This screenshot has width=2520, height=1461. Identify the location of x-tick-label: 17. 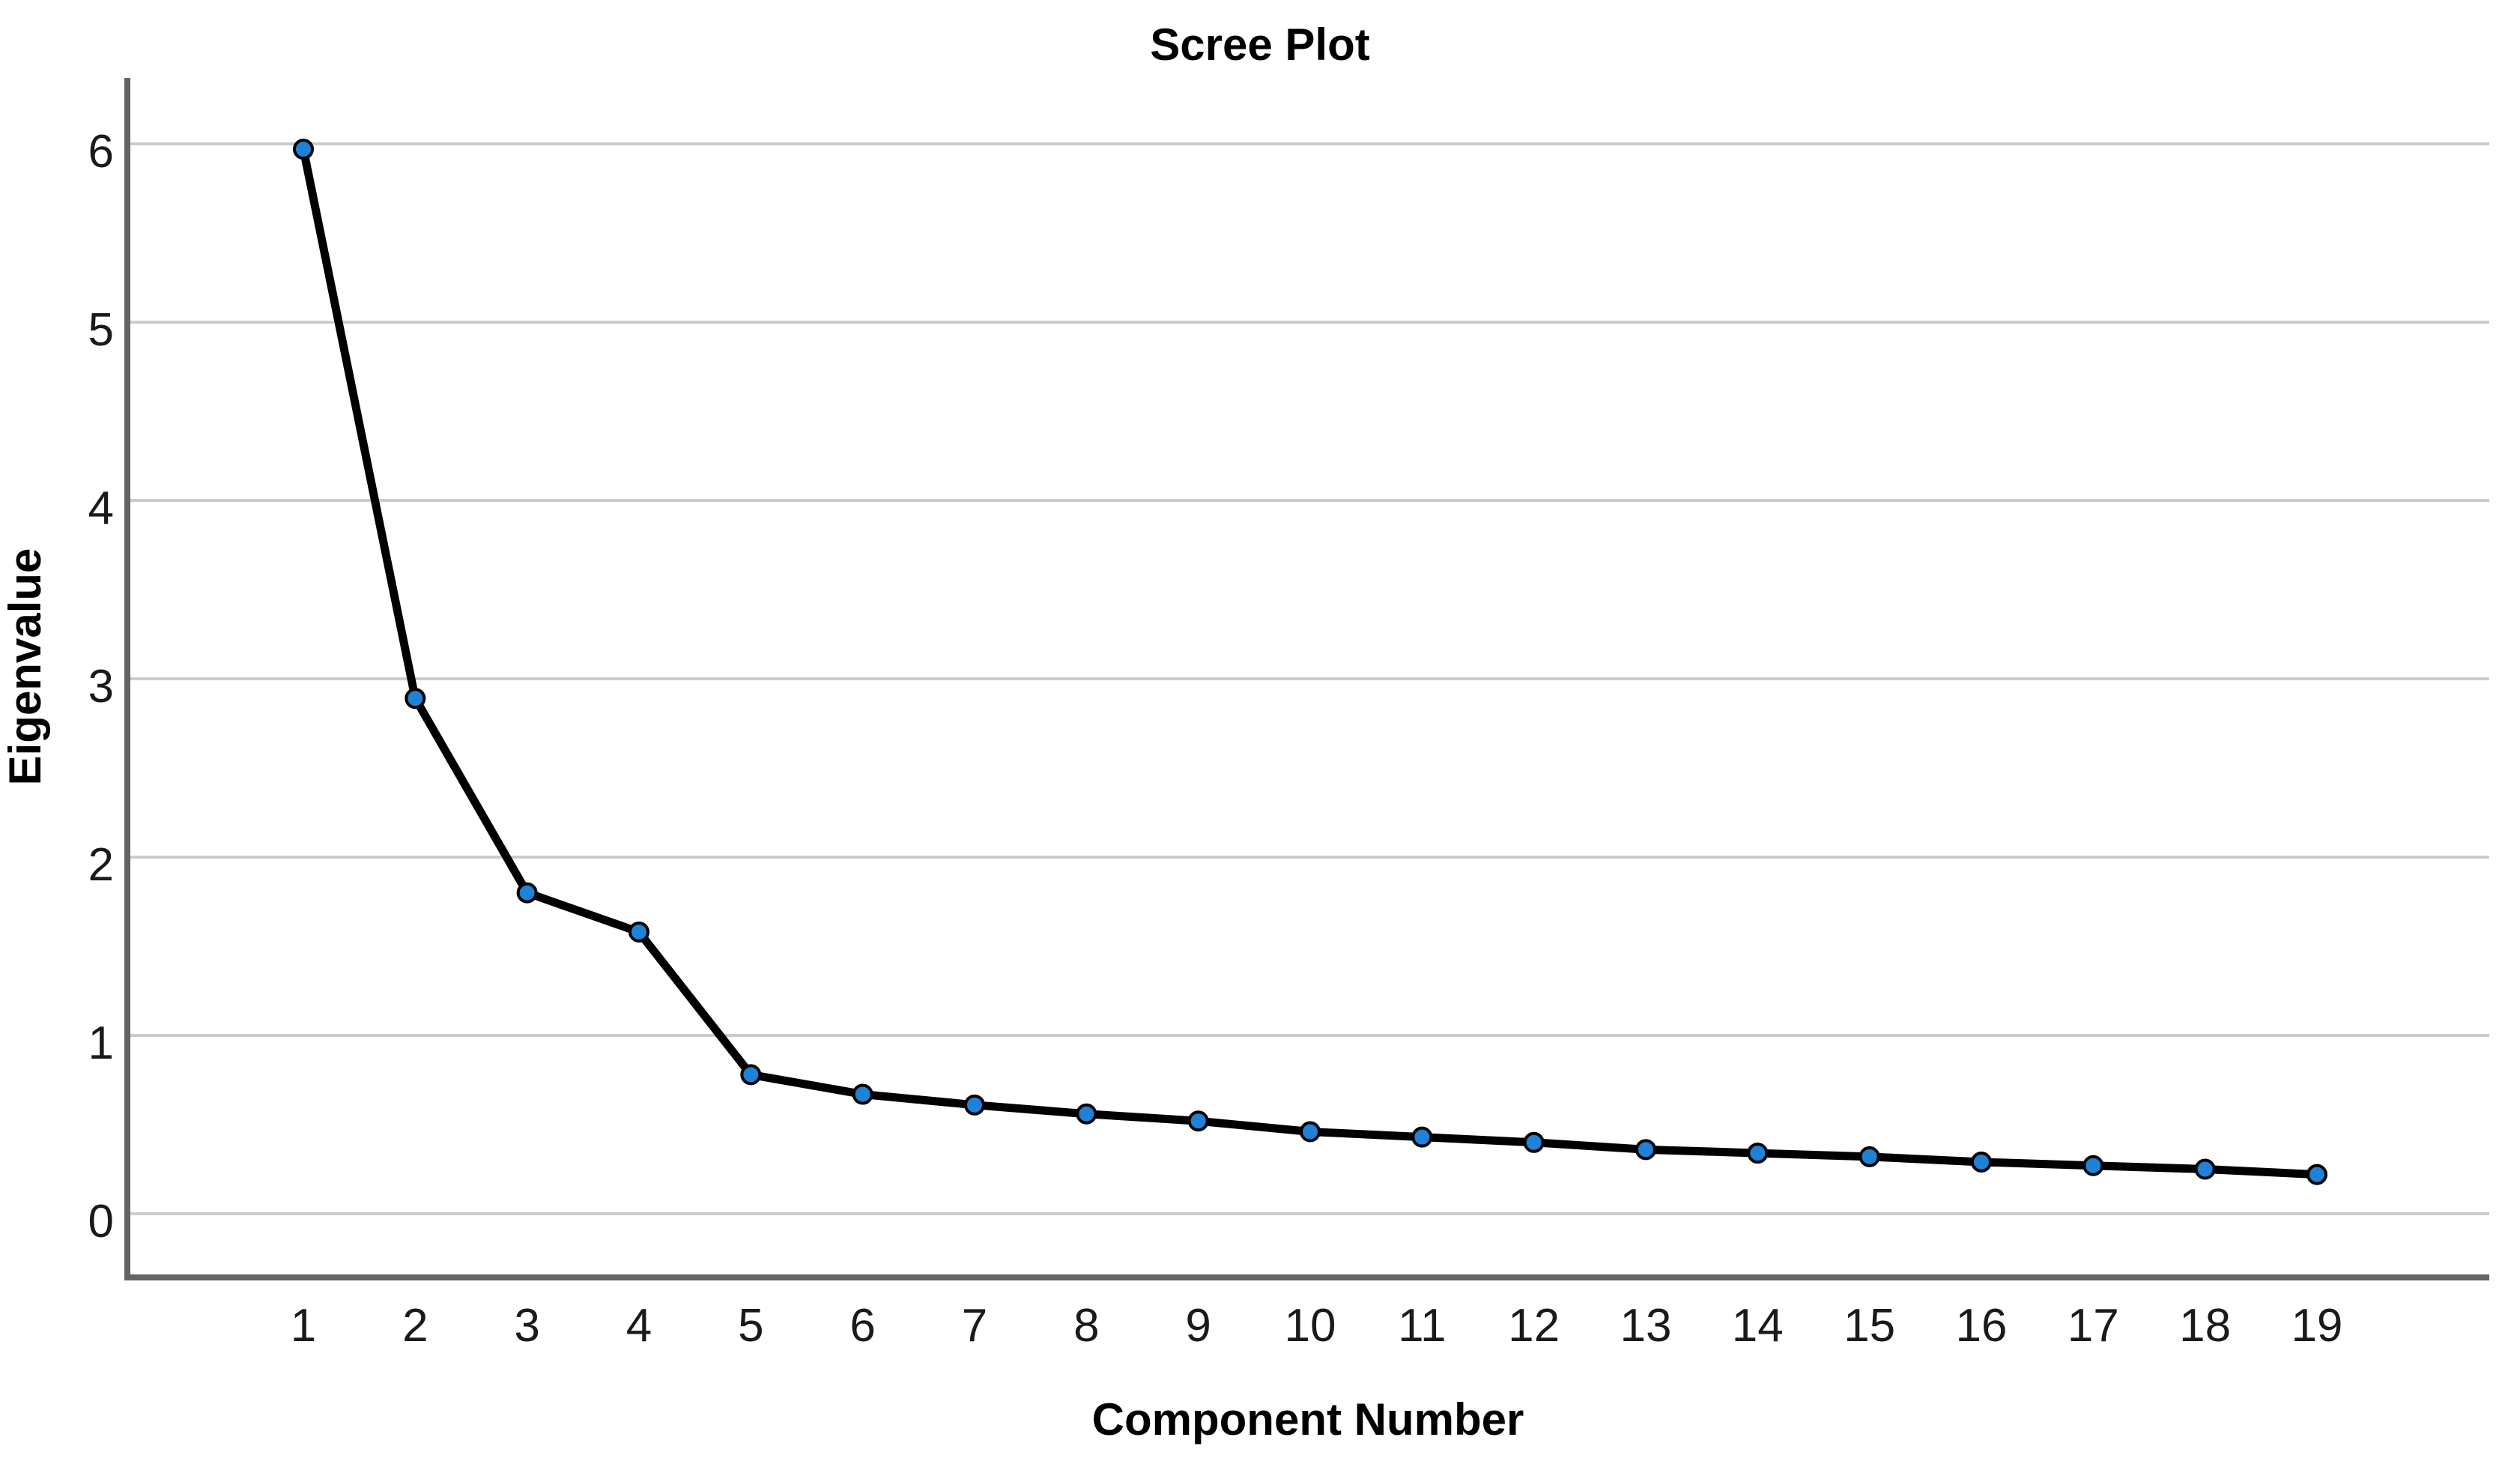
(2093, 1326).